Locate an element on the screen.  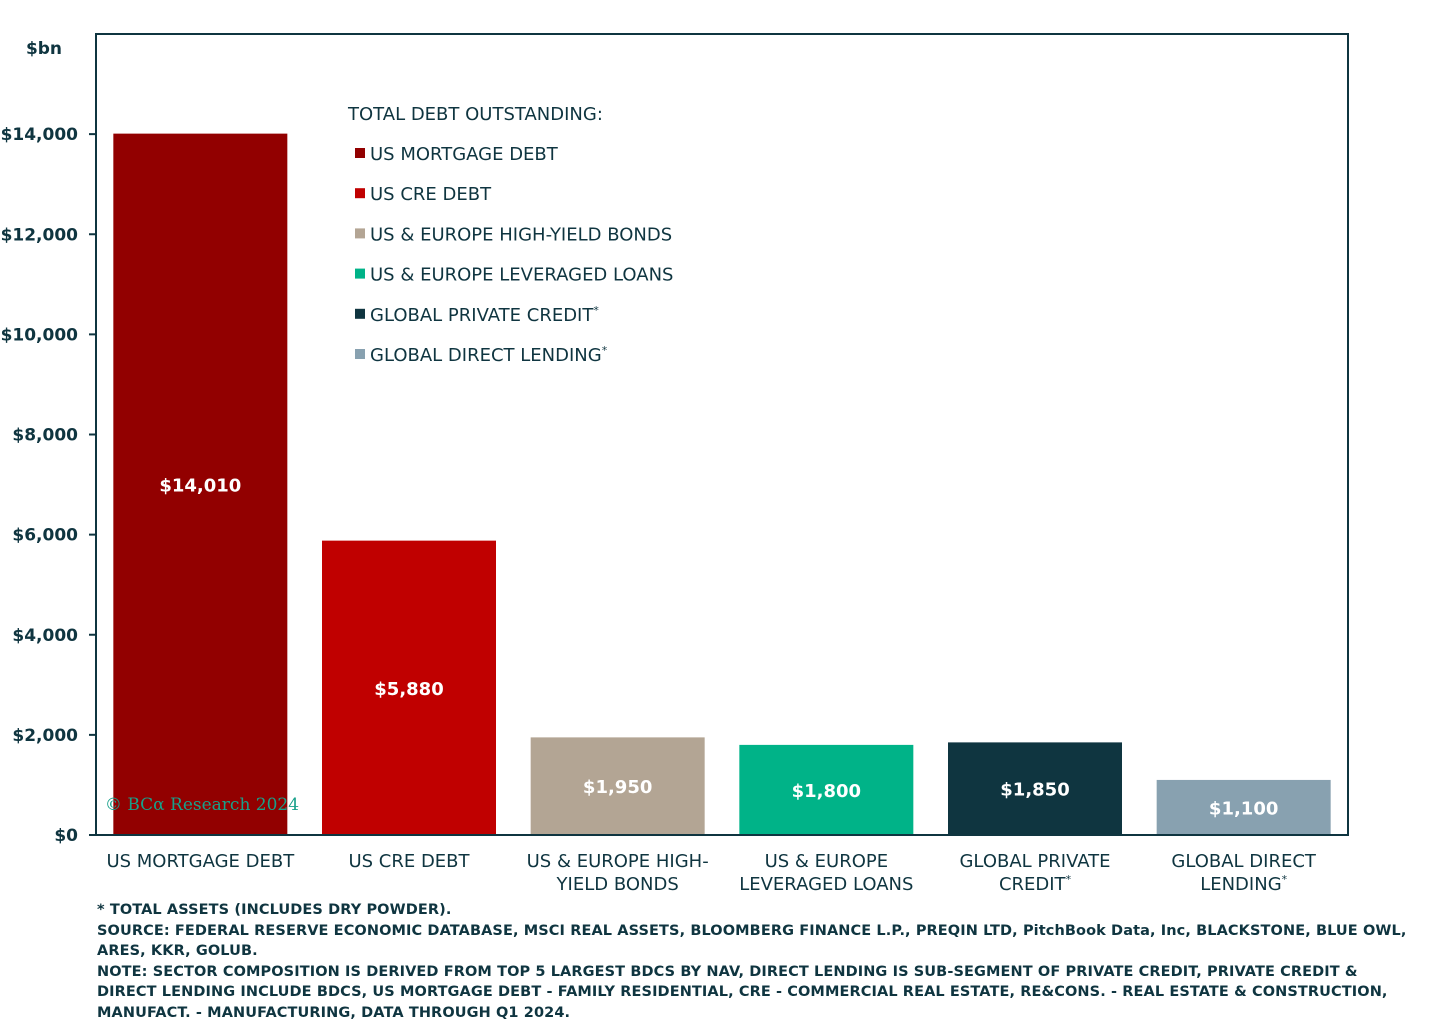
y-tick-label: $10,000 is located at coordinates (40, 335).